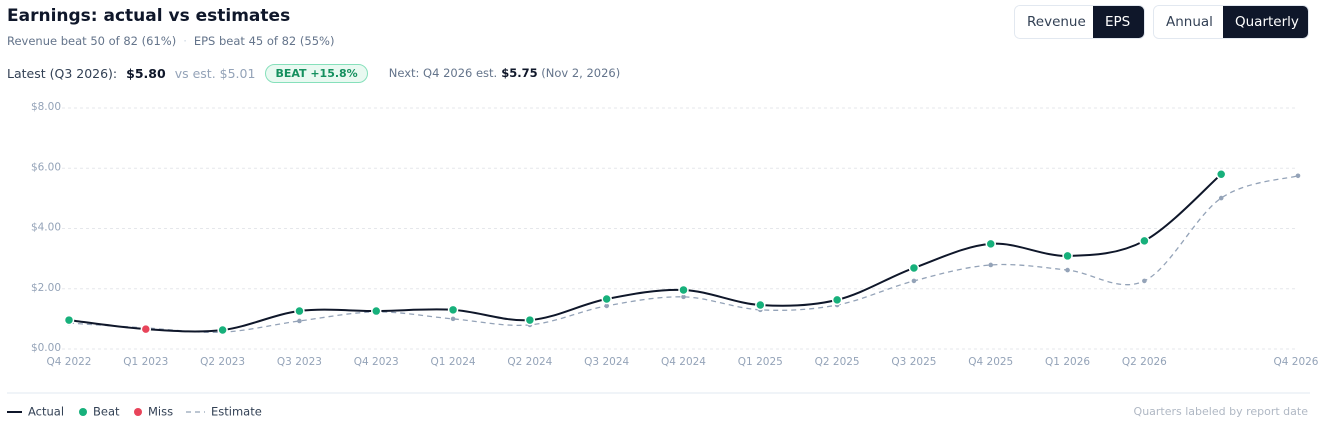 The width and height of the screenshot is (1318, 431). Describe the element at coordinates (46, 288) in the screenshot. I see `y-tick-label: $2.00` at that location.